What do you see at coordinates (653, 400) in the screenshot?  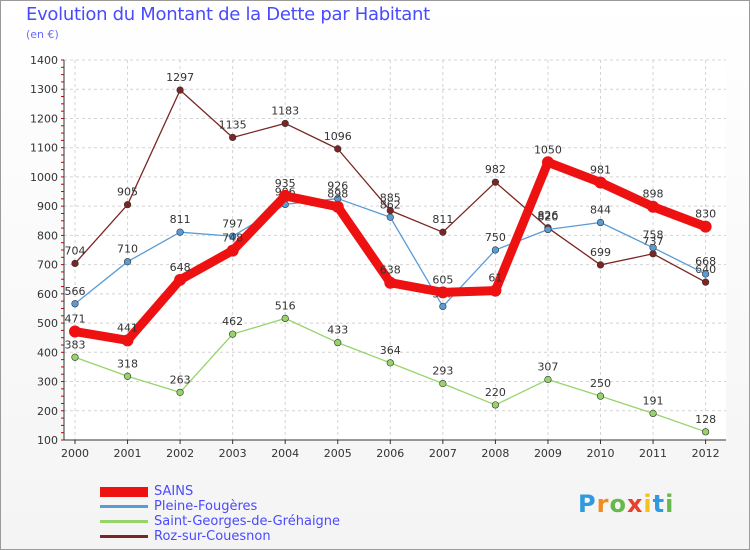 I see `data-label-saint-georges-de-grehaigne: 191` at bounding box center [653, 400].